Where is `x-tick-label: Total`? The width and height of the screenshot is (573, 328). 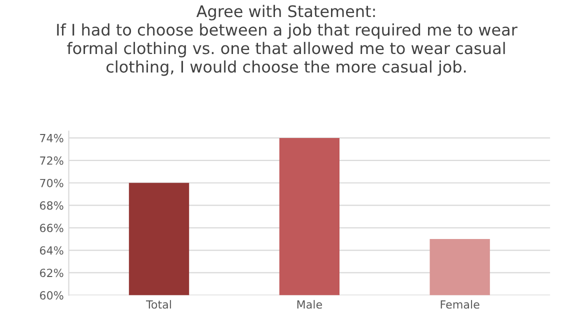
x-tick-label: Total is located at coordinates (158, 304).